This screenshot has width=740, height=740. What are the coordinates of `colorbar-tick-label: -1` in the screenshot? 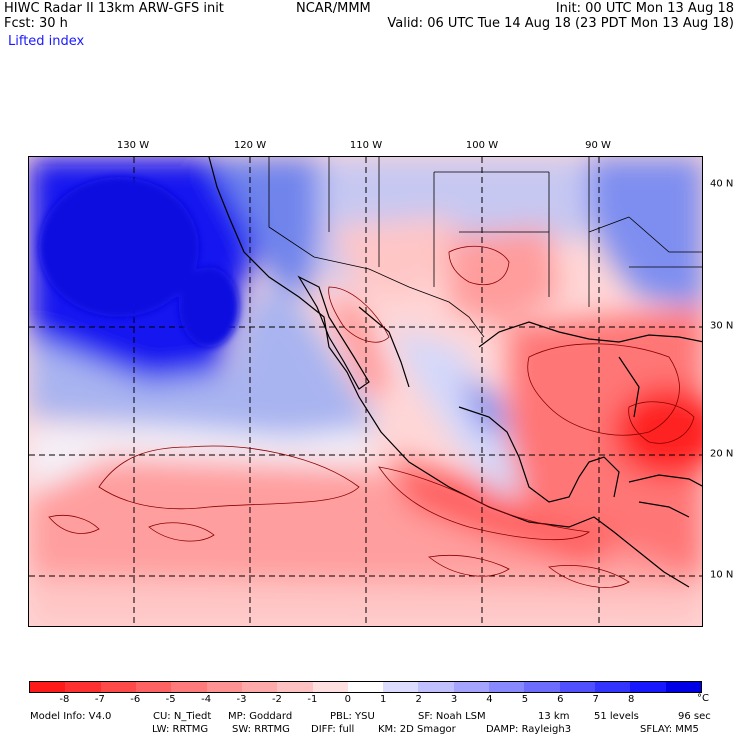 It's located at (312, 699).